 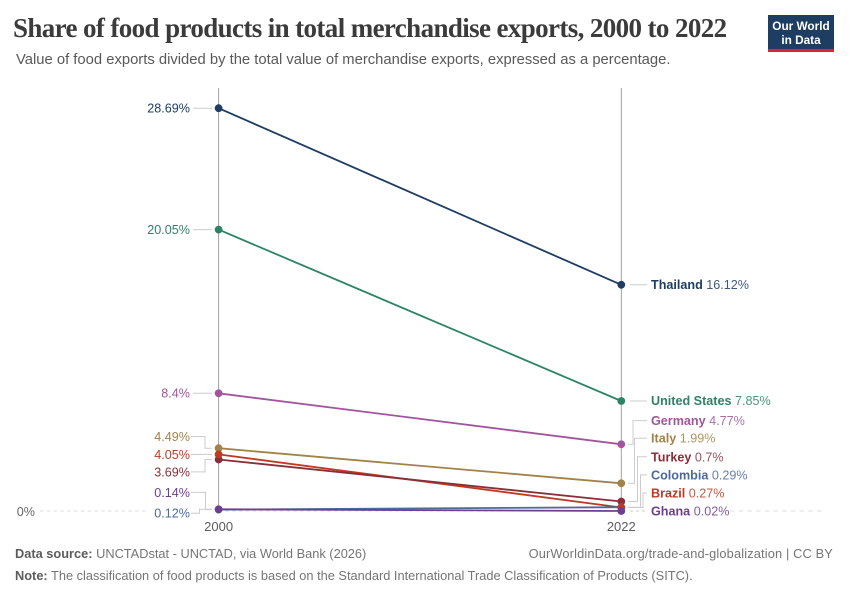 I want to click on svg-text: 0.12%, so click(x=172, y=514).